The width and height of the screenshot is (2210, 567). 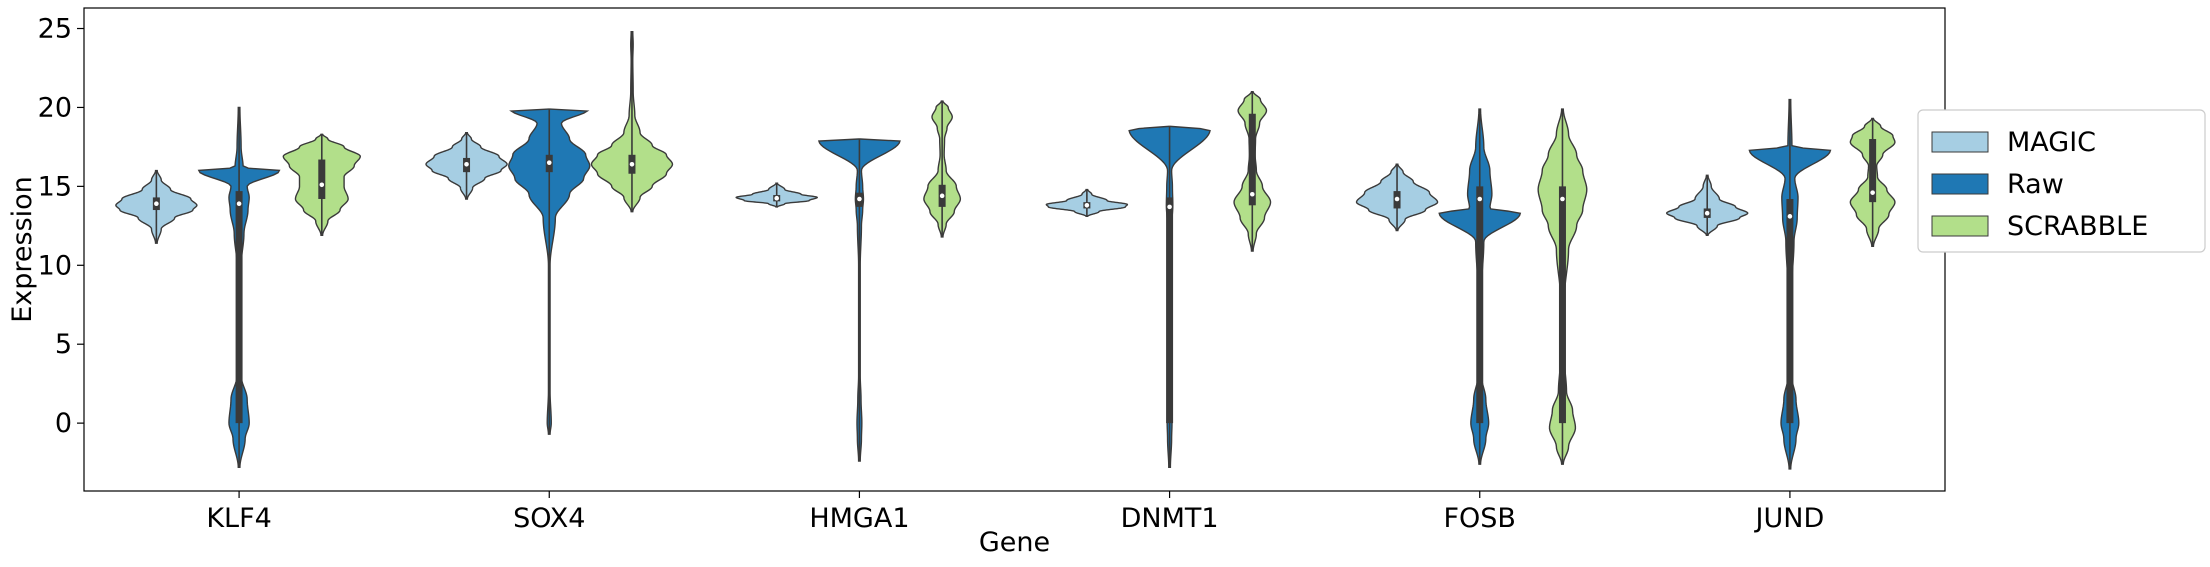 I want to click on median-raw-klf4, so click(x=239, y=204).